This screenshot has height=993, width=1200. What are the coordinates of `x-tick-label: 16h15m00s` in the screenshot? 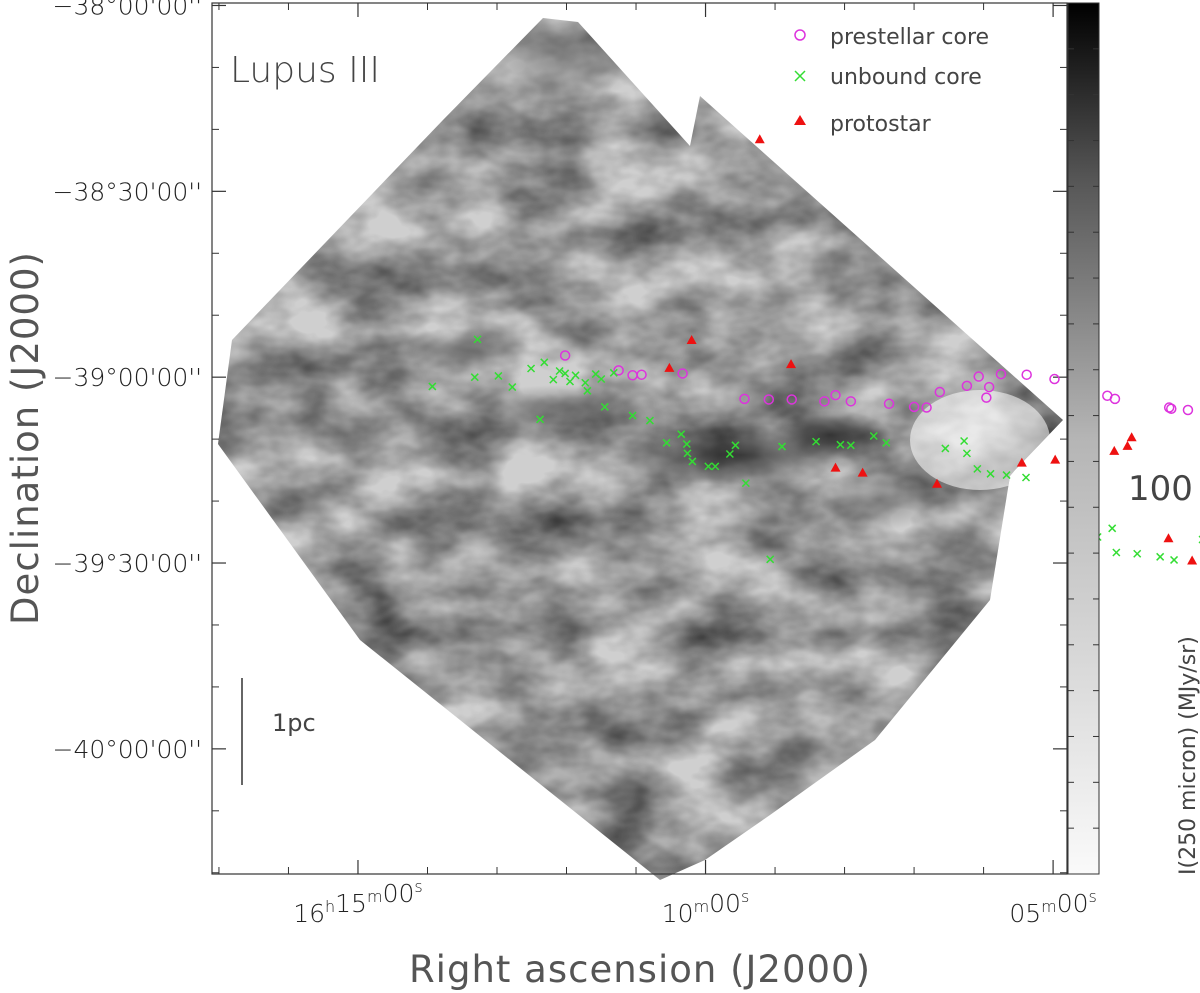 It's located at (358, 902).